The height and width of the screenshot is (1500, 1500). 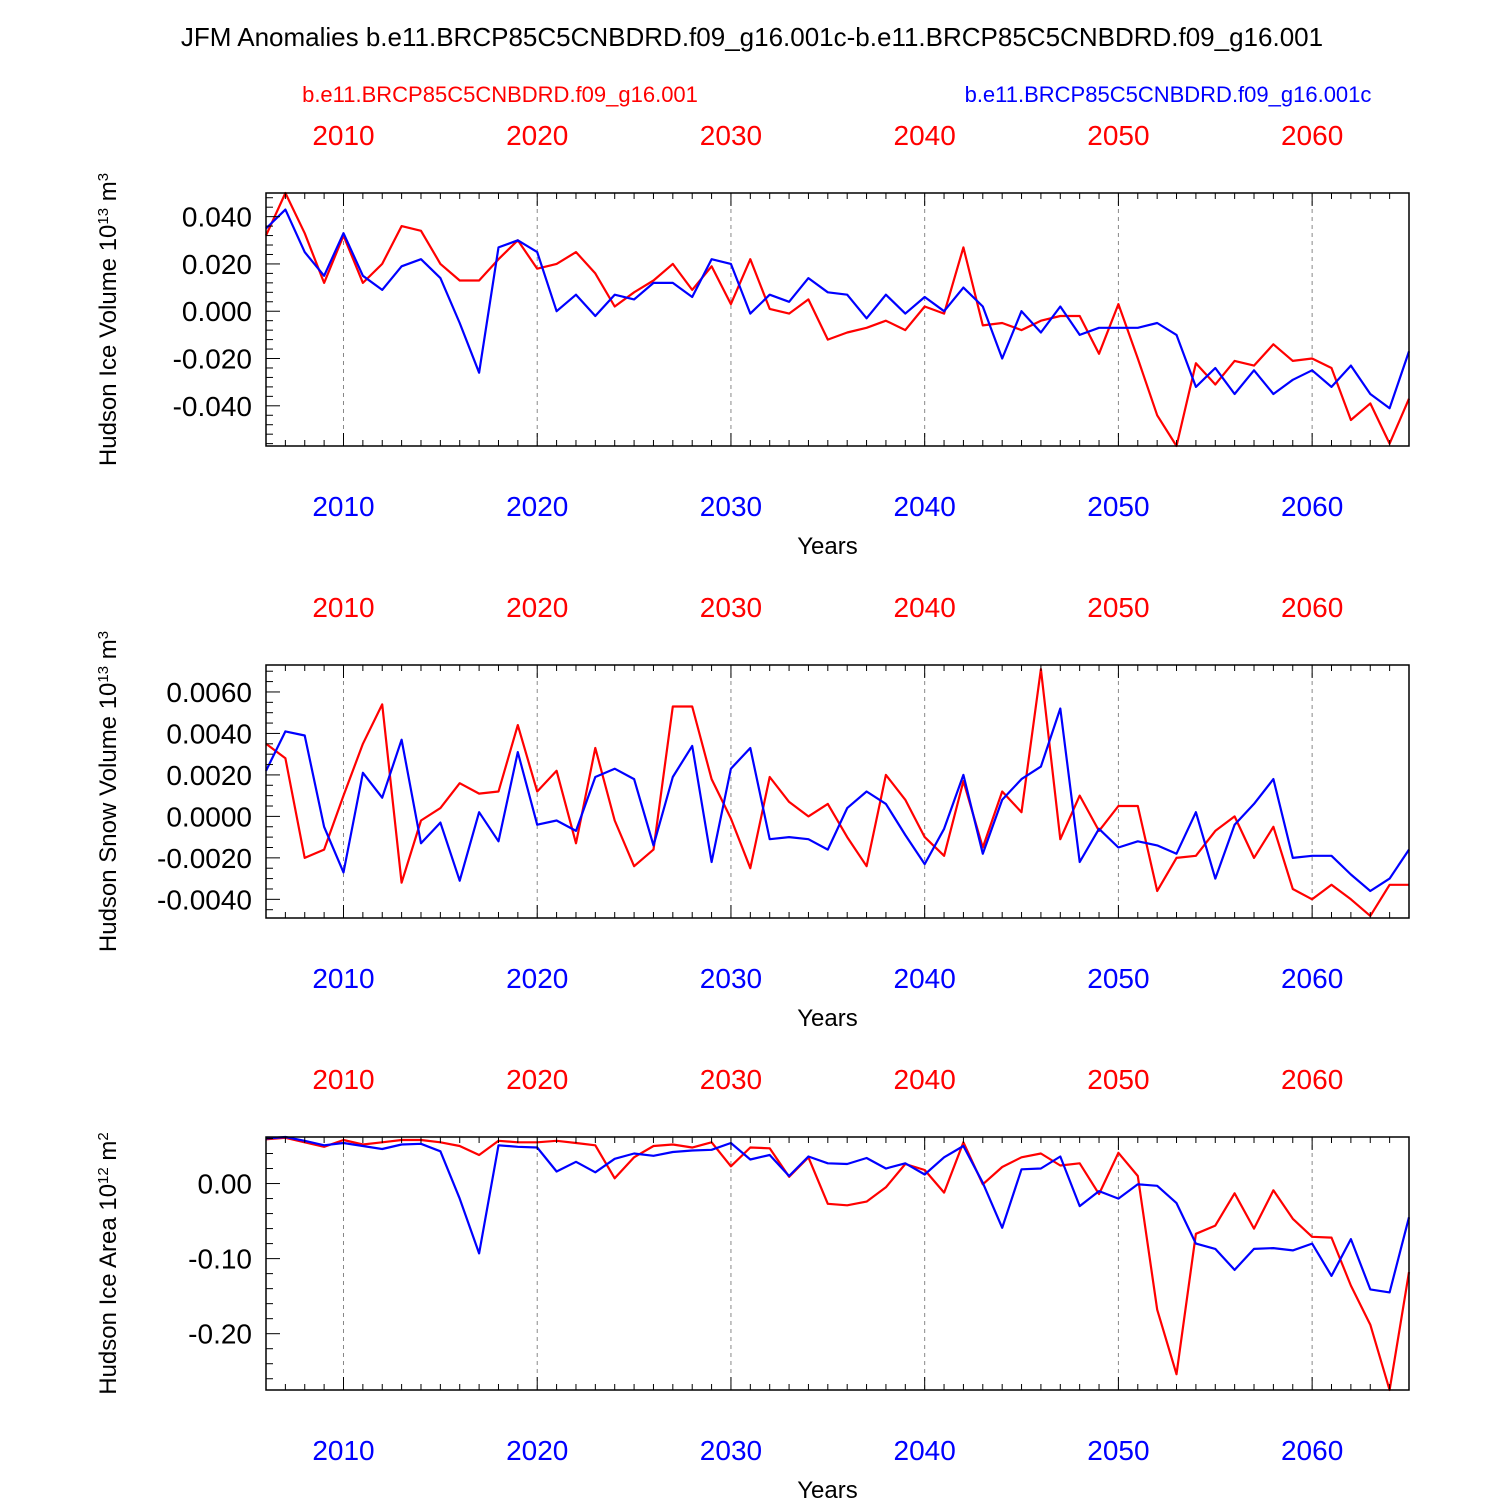 What do you see at coordinates (209, 692) in the screenshot?
I see `y-tick-label: 0.0060` at bounding box center [209, 692].